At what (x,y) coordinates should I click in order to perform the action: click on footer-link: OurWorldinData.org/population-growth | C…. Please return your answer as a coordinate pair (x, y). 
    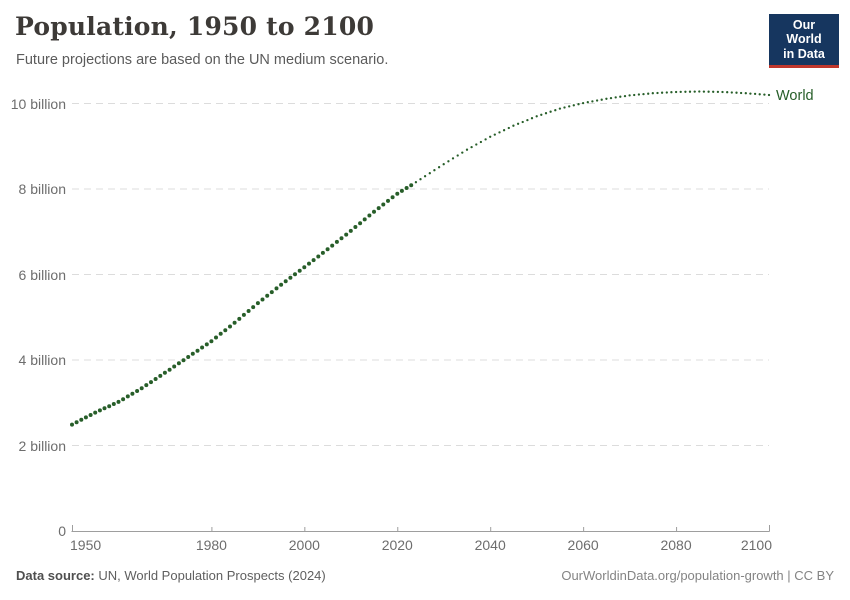
    Looking at the image, I should click on (697, 575).